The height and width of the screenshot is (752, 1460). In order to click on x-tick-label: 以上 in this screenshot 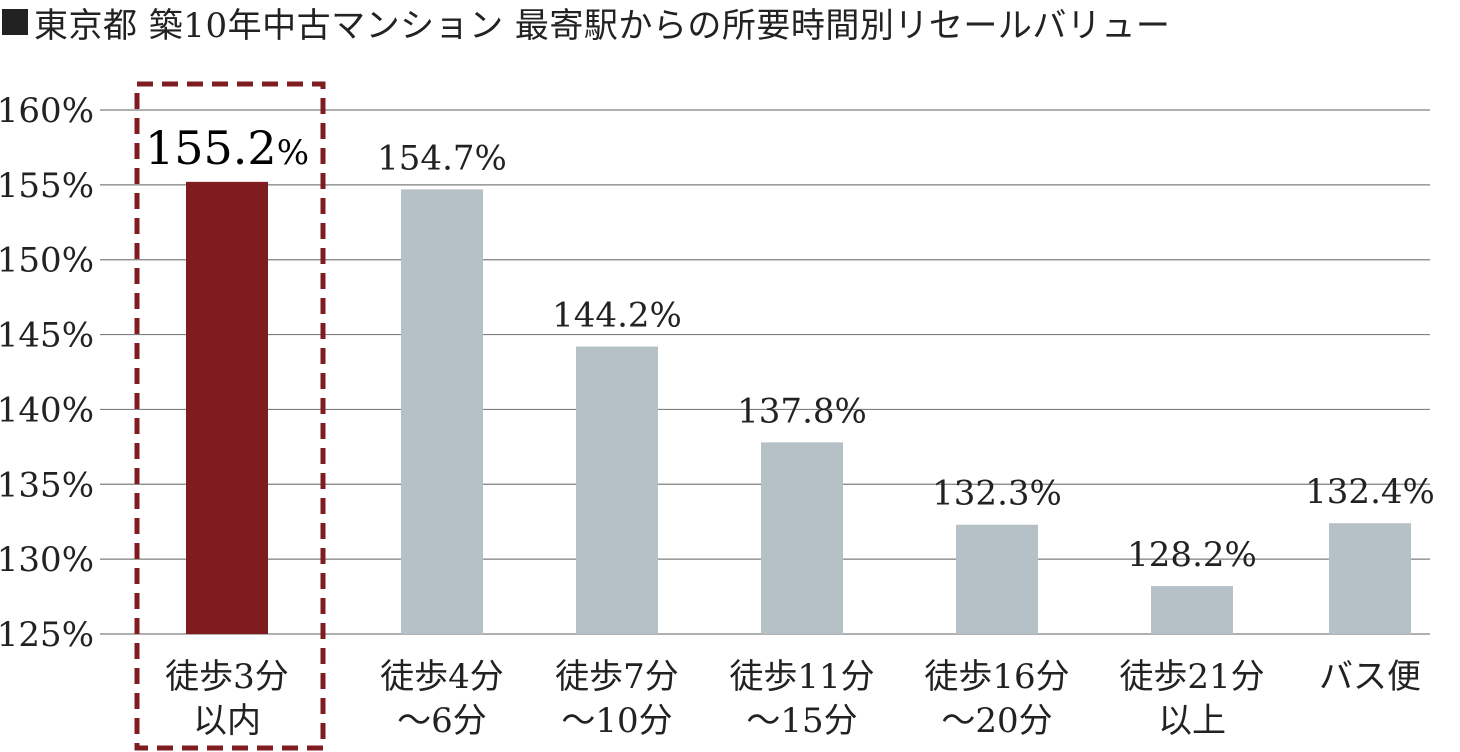, I will do `click(1192, 721)`.